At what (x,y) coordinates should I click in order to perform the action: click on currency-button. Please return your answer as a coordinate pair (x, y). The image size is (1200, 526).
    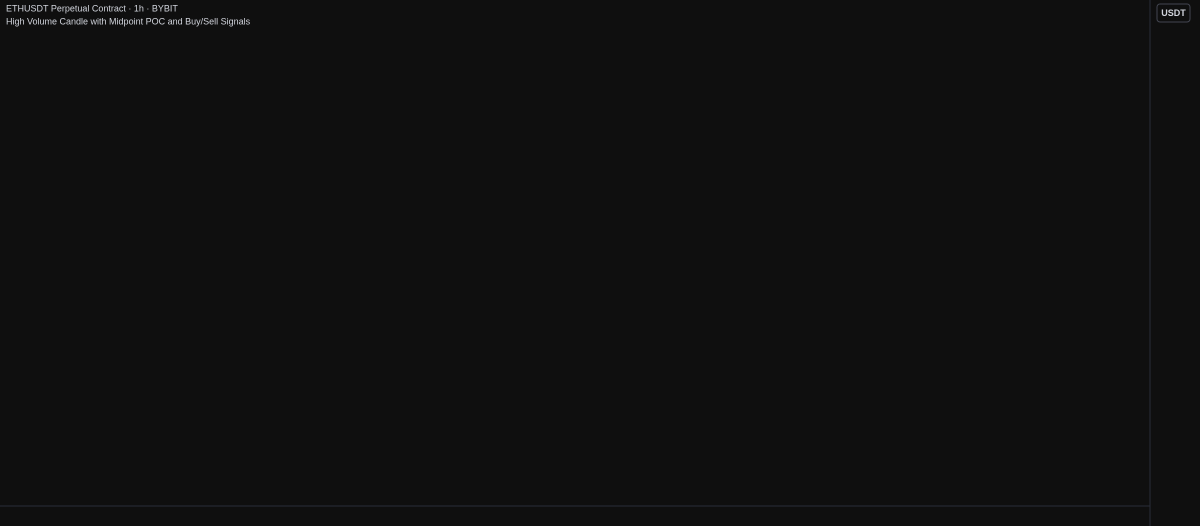
    Looking at the image, I should click on (1173, 13).